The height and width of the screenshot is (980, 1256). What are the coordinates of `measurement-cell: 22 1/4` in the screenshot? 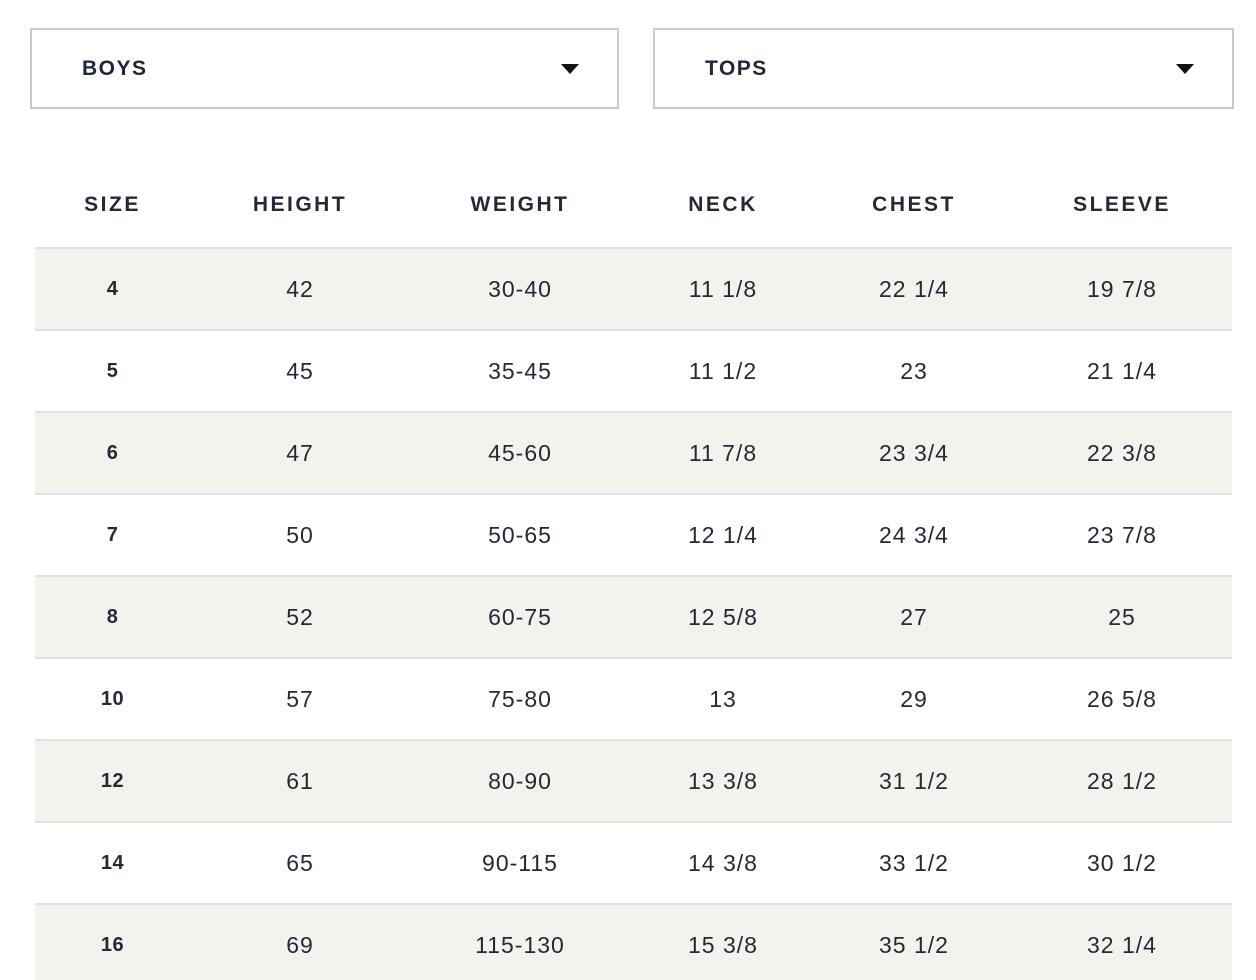 It's located at (914, 288).